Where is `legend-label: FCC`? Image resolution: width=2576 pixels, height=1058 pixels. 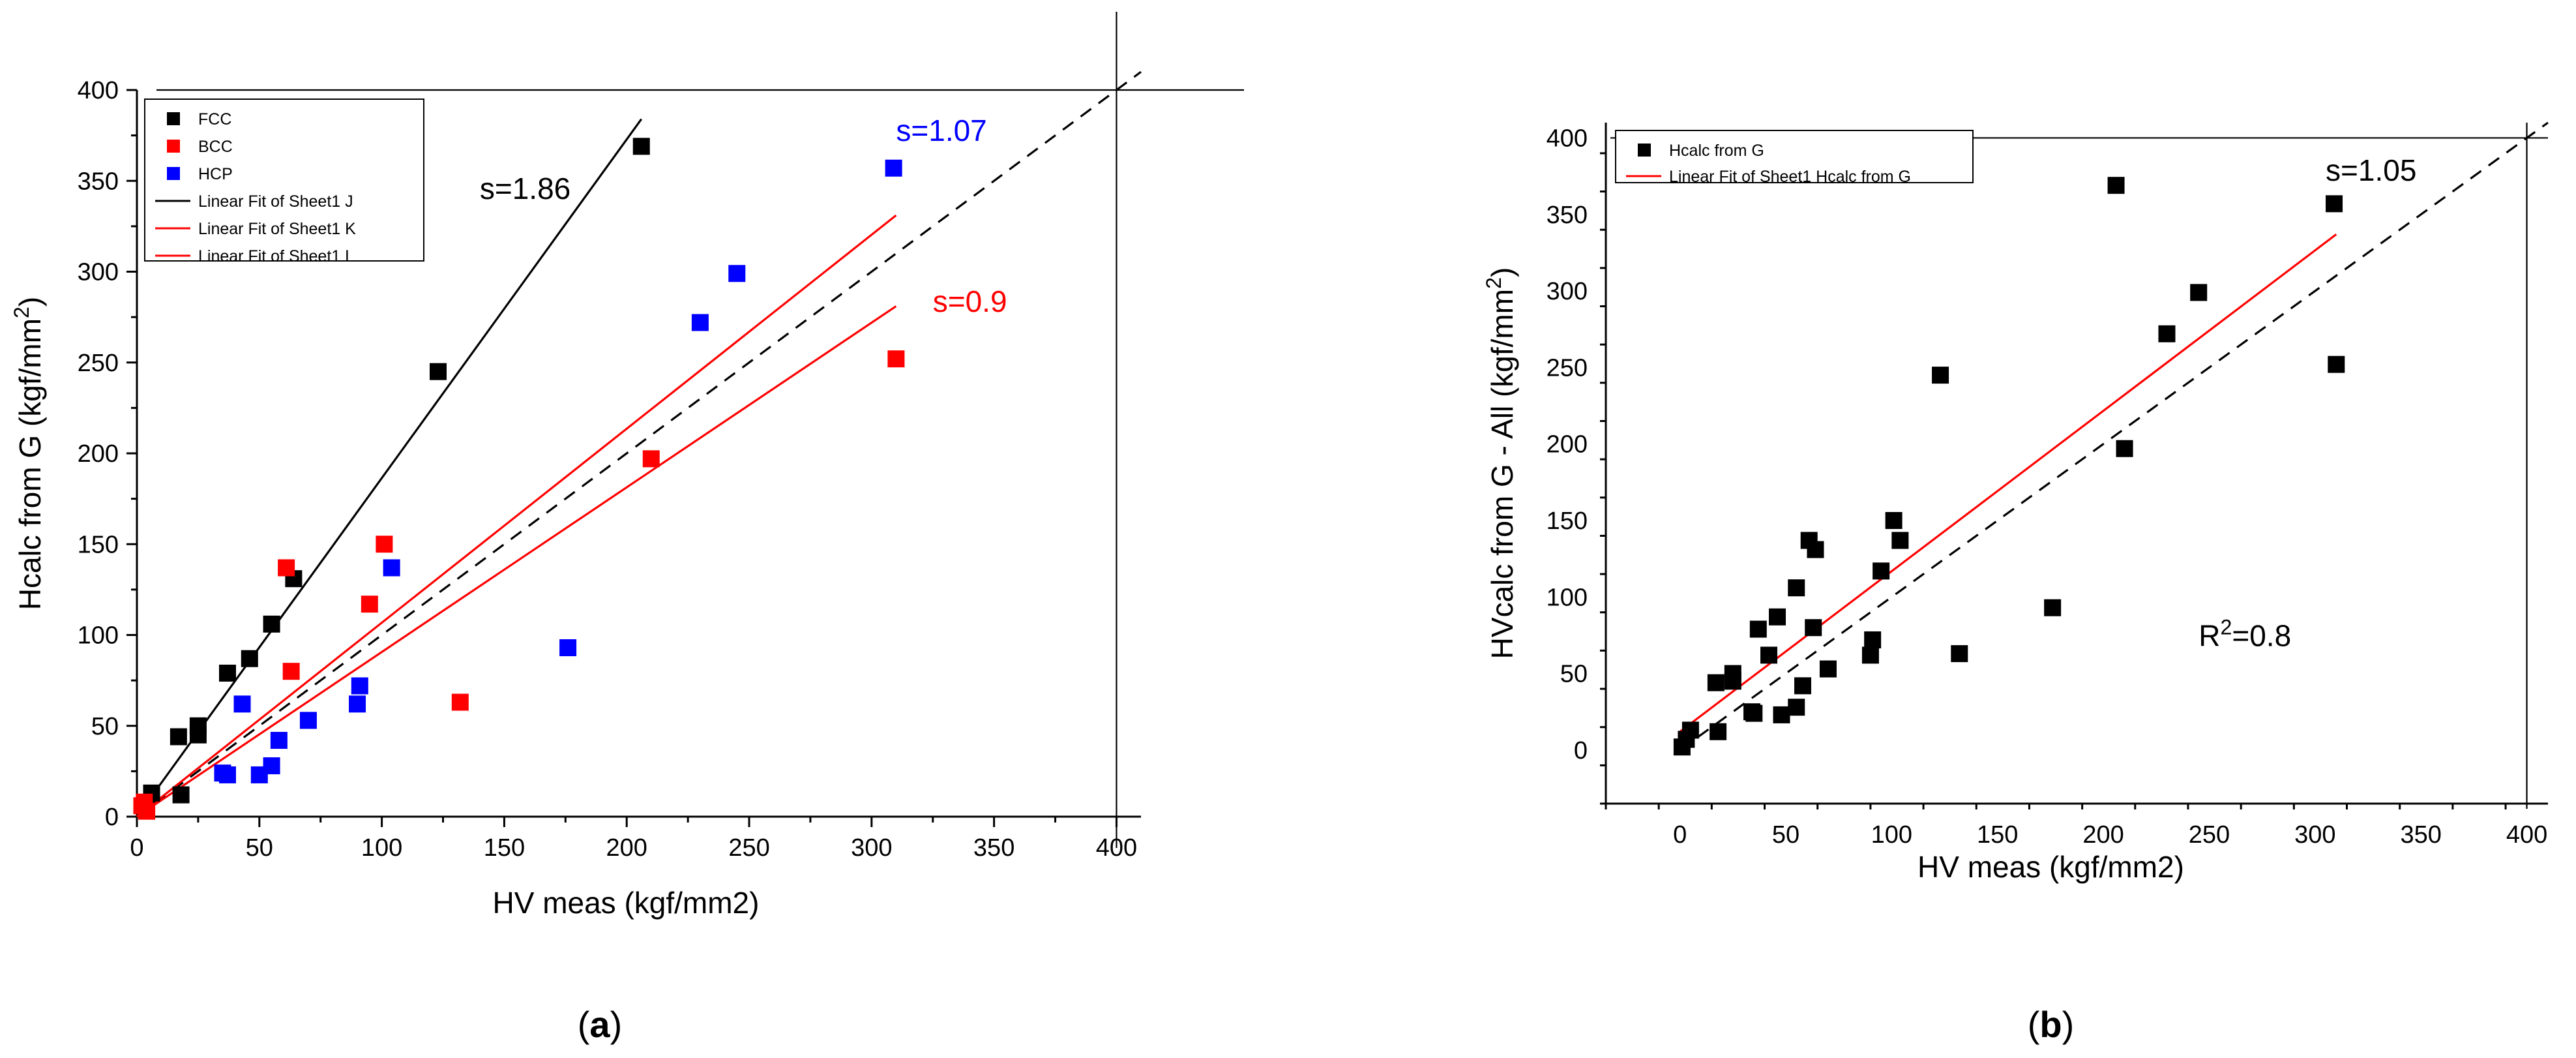 legend-label: FCC is located at coordinates (214, 119).